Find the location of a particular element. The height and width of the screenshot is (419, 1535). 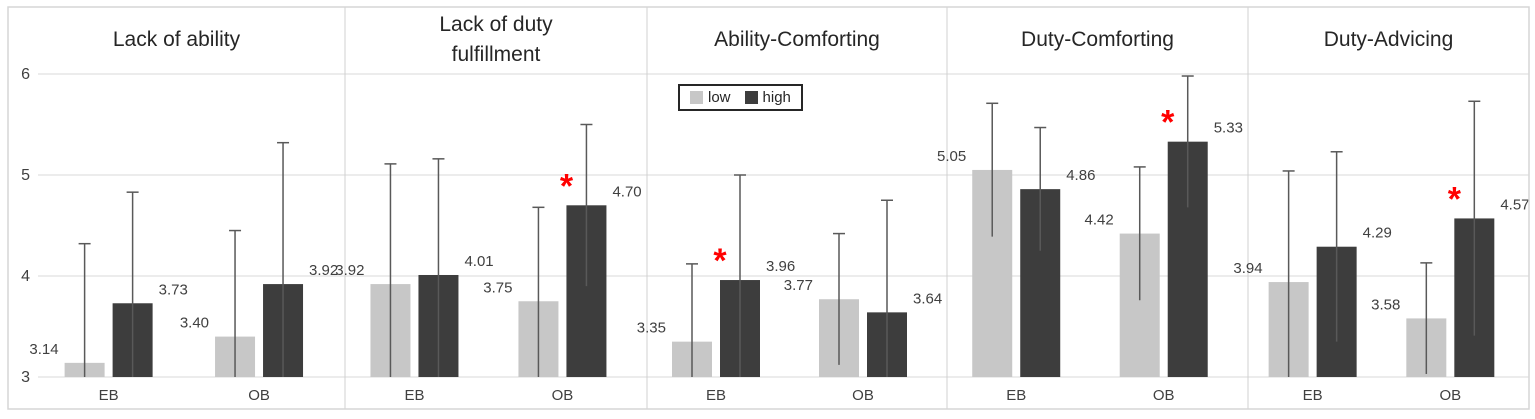

value-label-p5-OB-low: 3.58 is located at coordinates (1385, 304).